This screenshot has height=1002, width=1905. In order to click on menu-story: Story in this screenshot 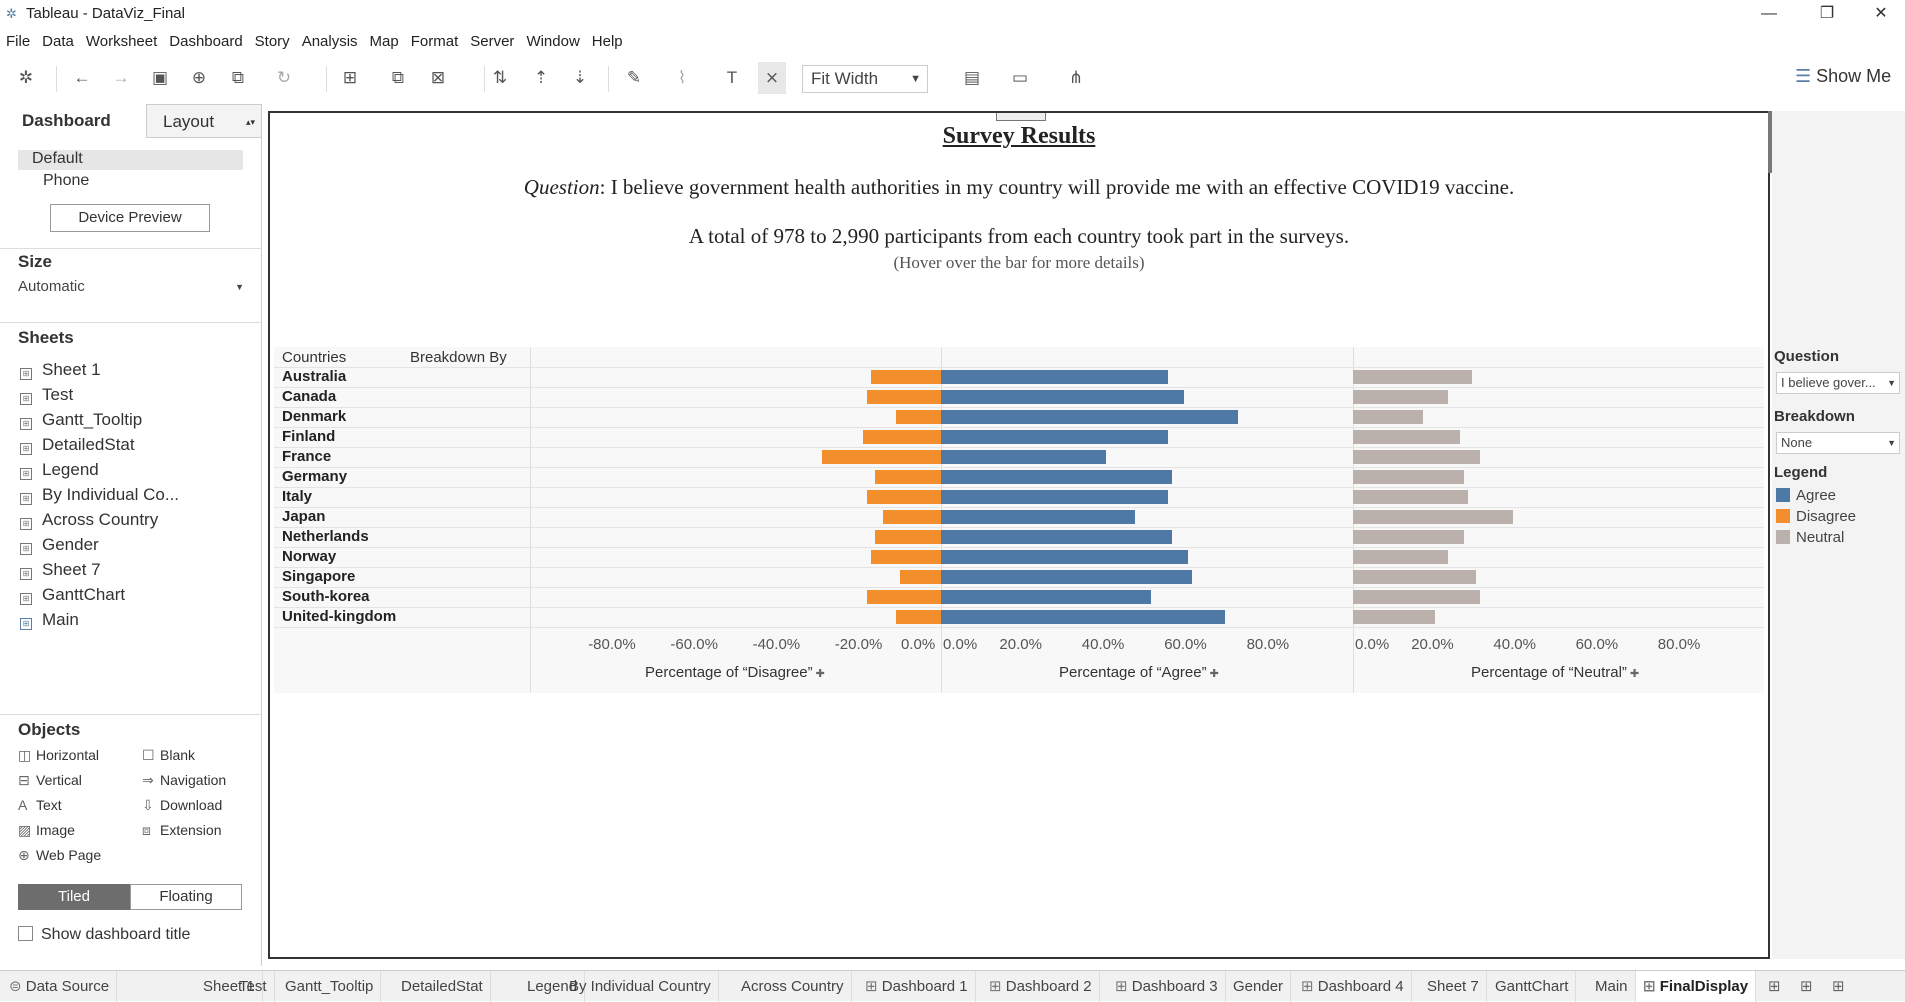, I will do `click(272, 41)`.